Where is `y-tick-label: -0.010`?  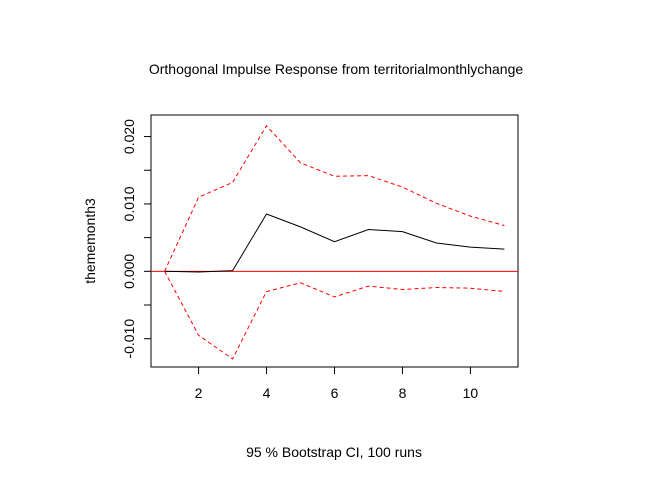 y-tick-label: -0.010 is located at coordinates (129, 339).